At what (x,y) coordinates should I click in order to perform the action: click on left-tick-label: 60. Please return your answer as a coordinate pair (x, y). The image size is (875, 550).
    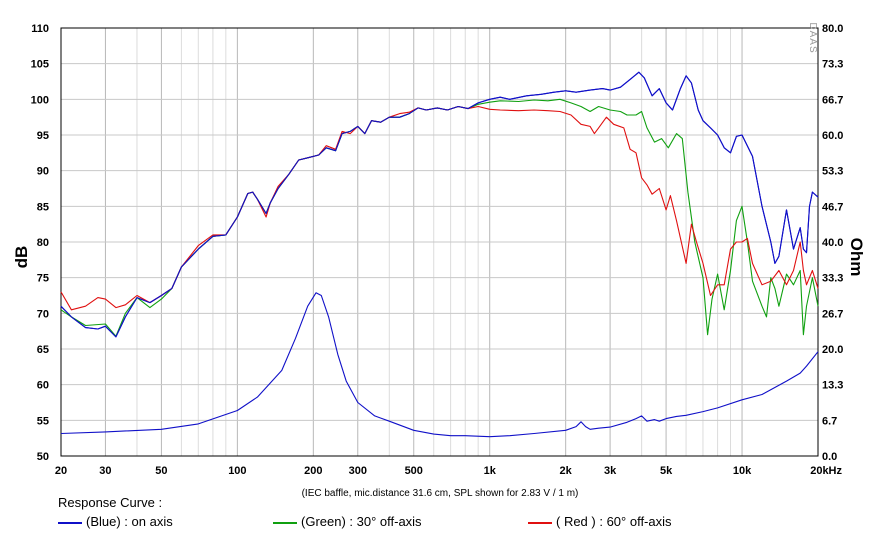
    Looking at the image, I should click on (43, 386).